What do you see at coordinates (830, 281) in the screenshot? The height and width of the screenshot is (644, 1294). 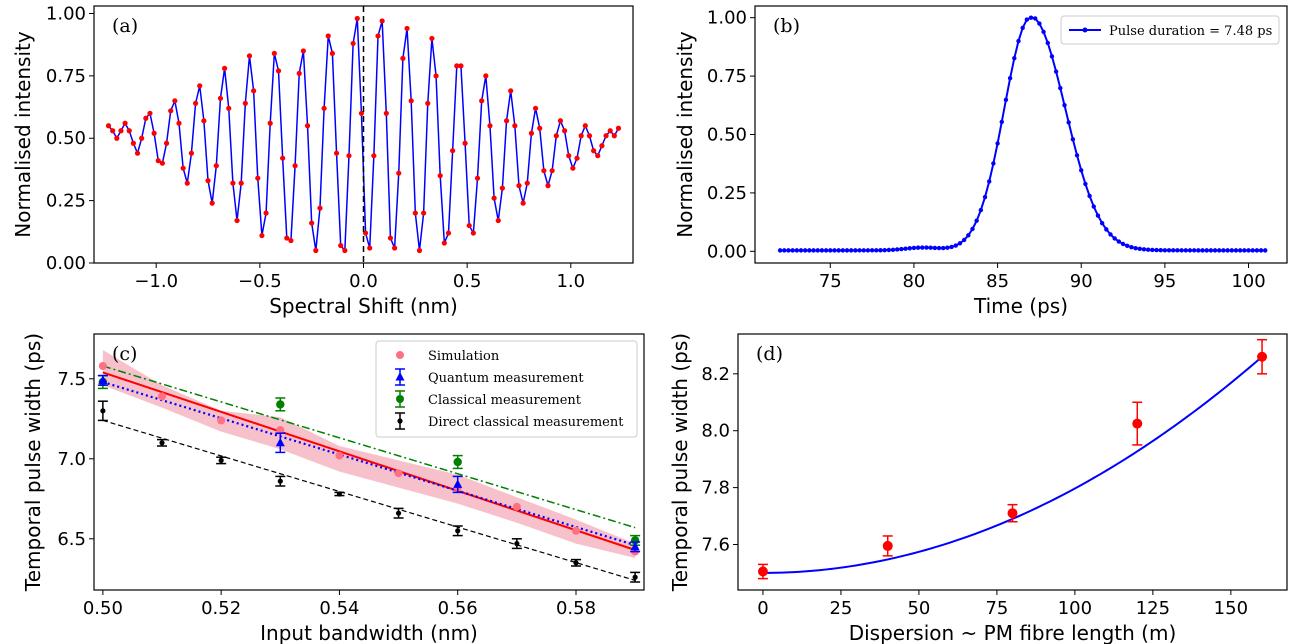 I see `x-tick-label: 75` at bounding box center [830, 281].